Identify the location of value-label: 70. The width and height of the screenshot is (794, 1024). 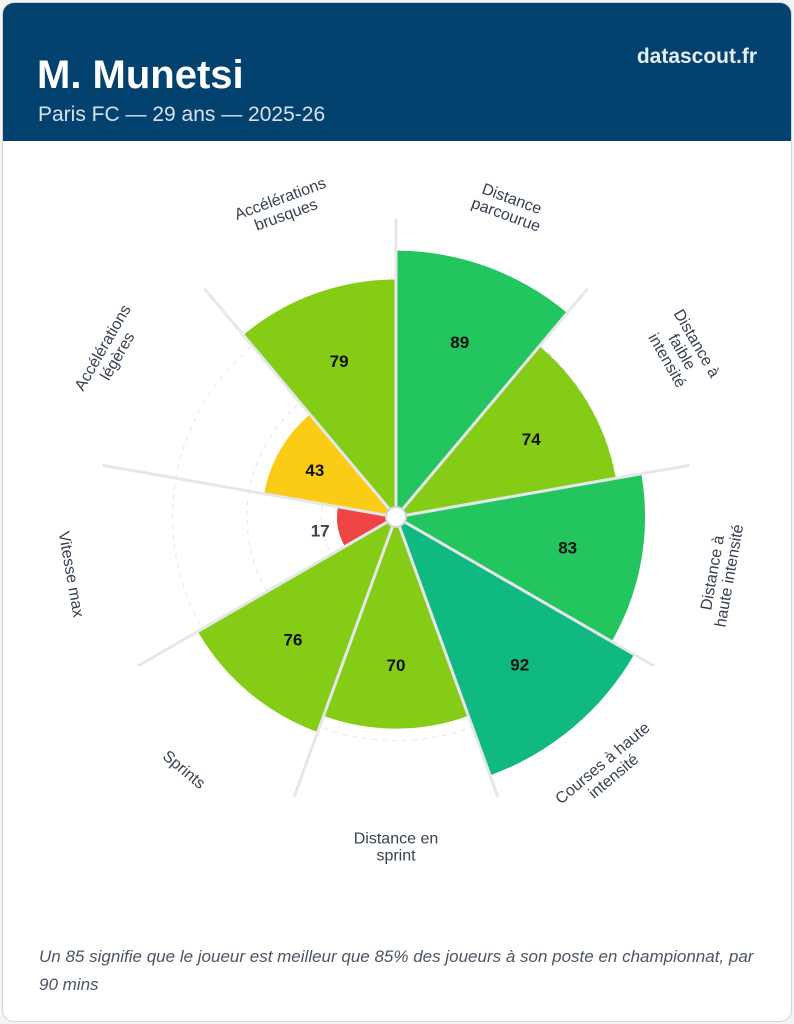
(396, 665).